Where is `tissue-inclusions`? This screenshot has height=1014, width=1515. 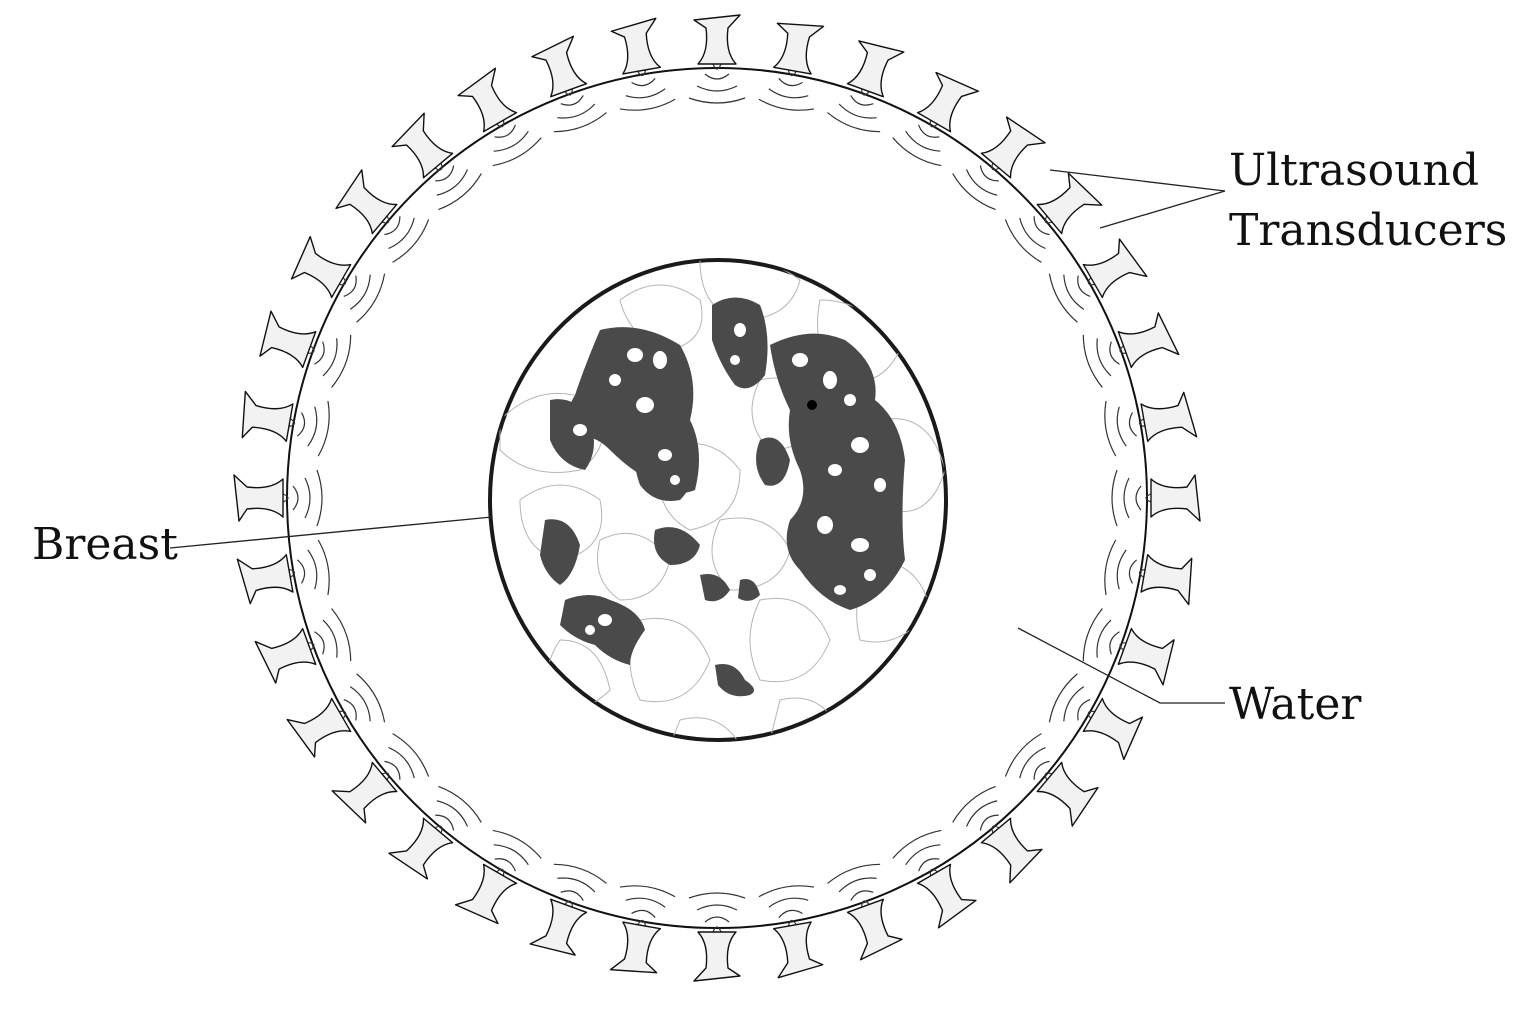 tissue-inclusions is located at coordinates (729, 479).